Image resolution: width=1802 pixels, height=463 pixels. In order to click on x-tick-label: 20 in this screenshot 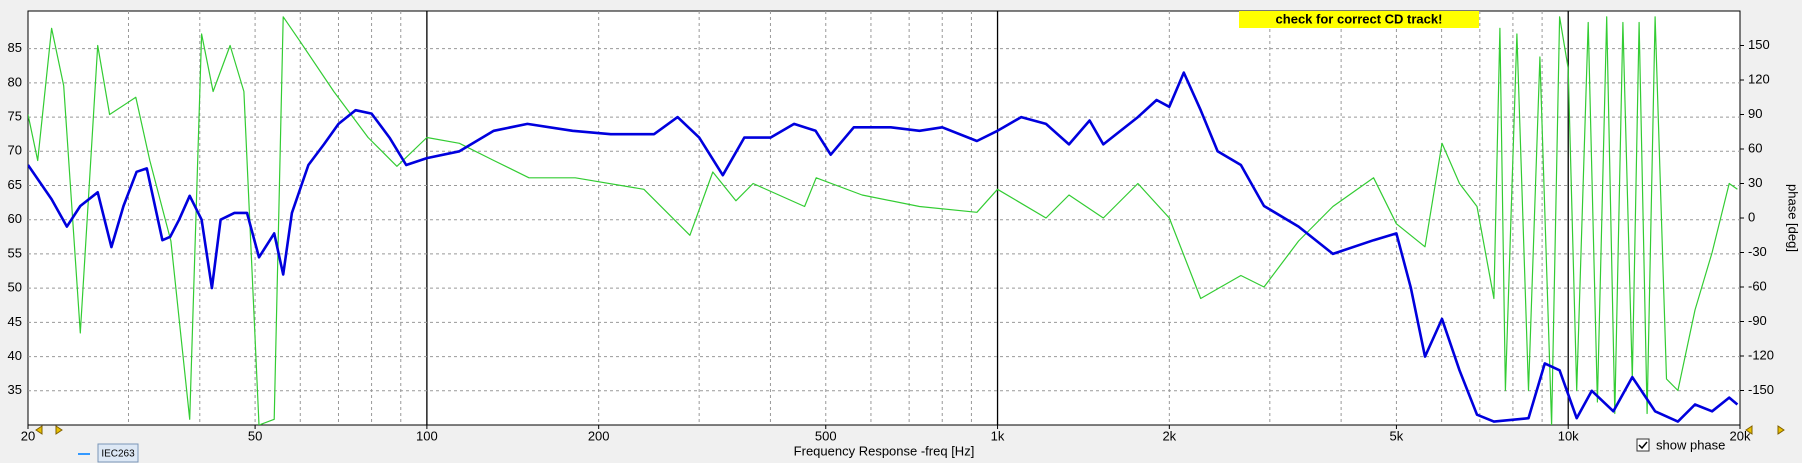, I will do `click(28, 435)`.